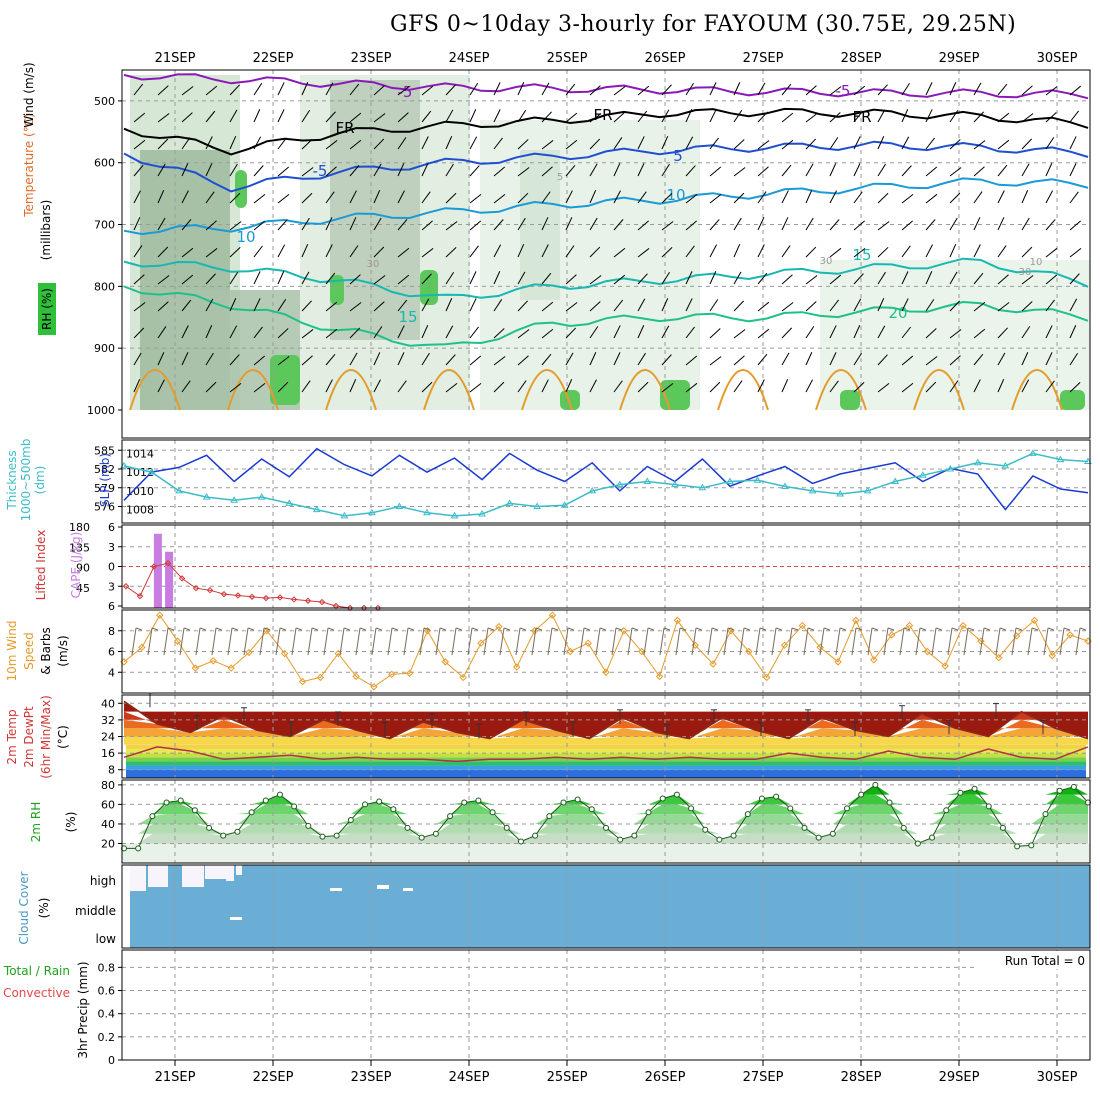 The height and width of the screenshot is (1100, 1100). Describe the element at coordinates (1057, 1077) in the screenshot. I see `date-label-bottom: 30SEP` at that location.